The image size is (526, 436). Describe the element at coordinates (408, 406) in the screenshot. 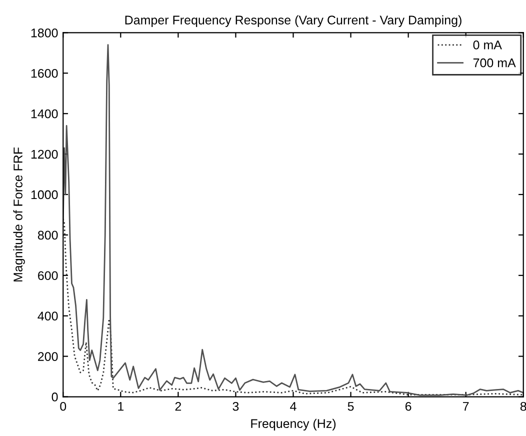

I see `x-tick-label: 6` at that location.